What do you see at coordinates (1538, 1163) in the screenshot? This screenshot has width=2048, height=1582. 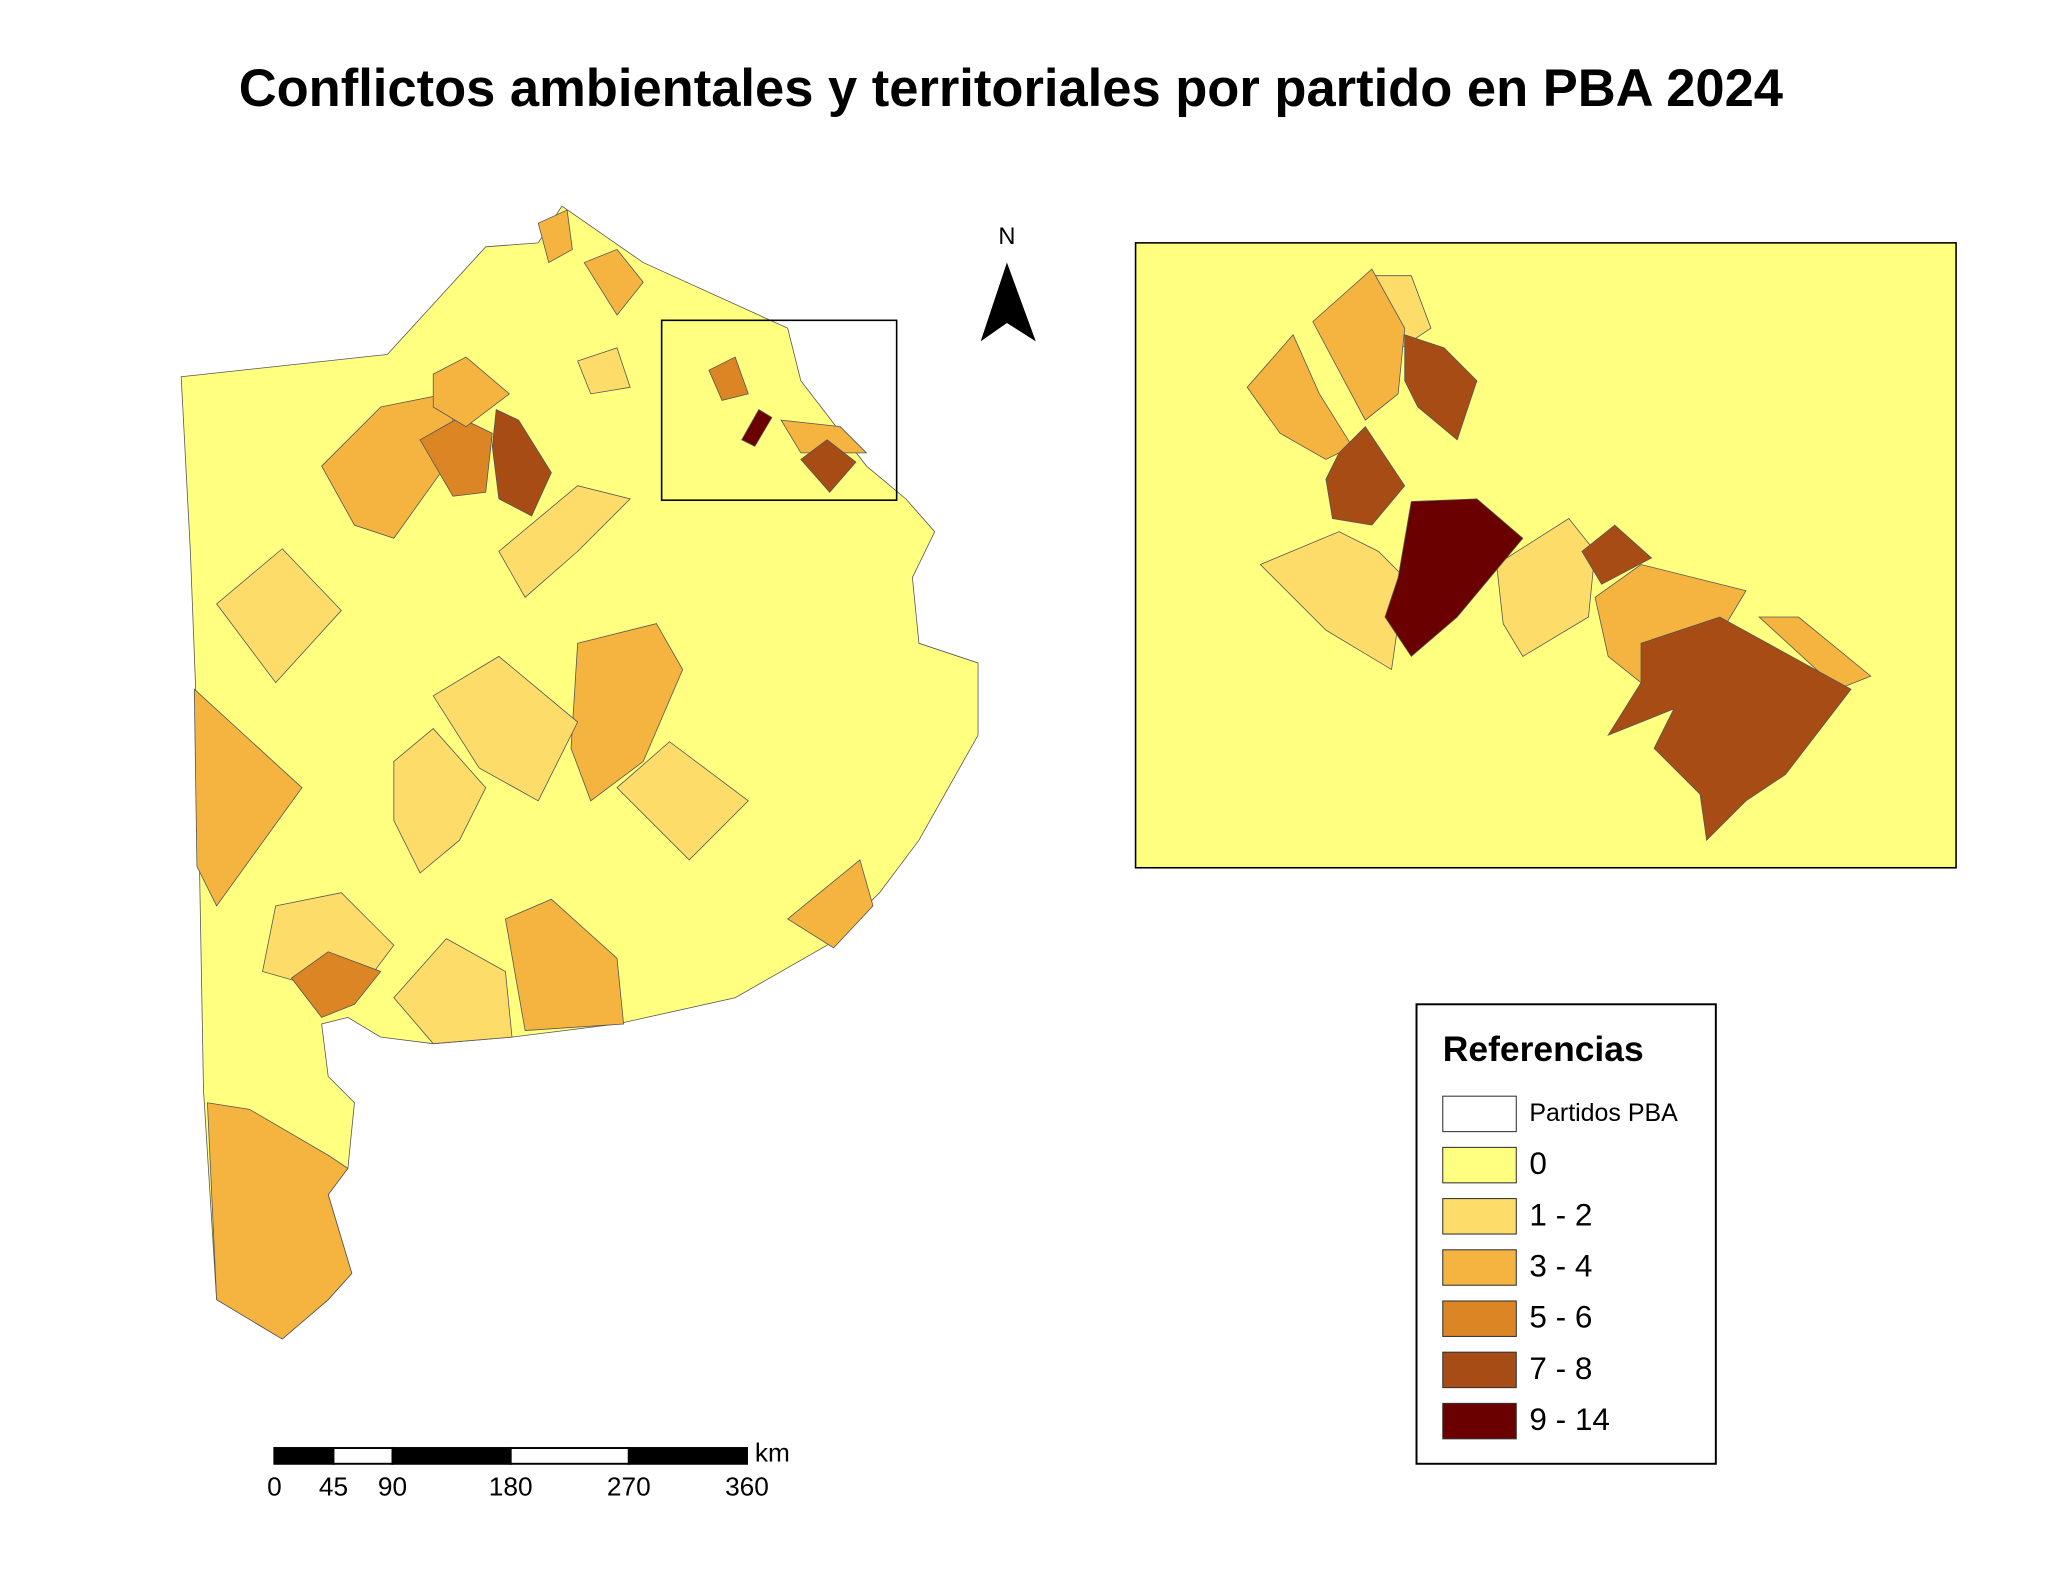 I see `legend-label: 0` at bounding box center [1538, 1163].